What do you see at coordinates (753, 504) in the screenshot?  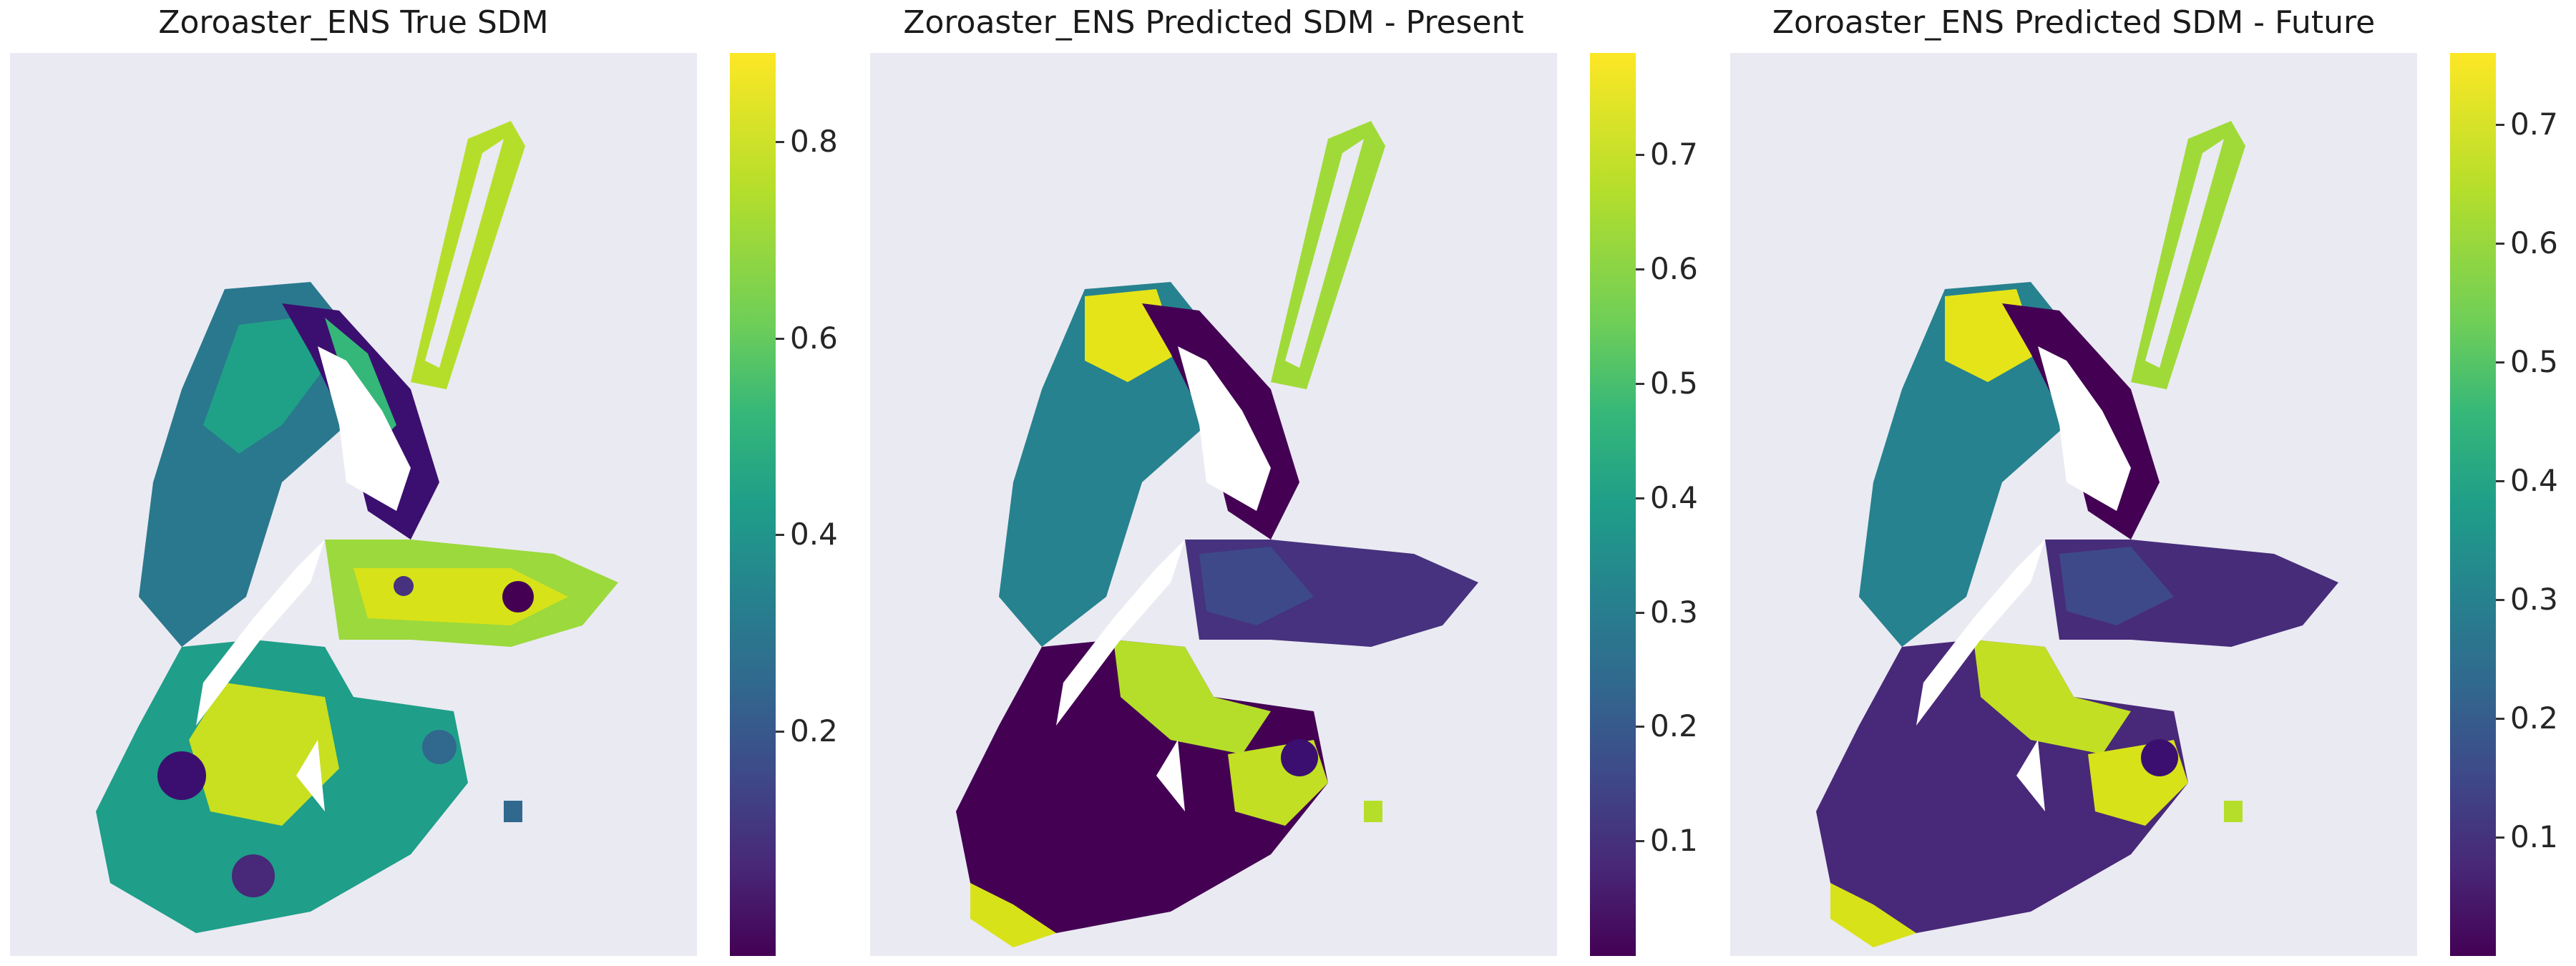 I see `colorbar-true` at bounding box center [753, 504].